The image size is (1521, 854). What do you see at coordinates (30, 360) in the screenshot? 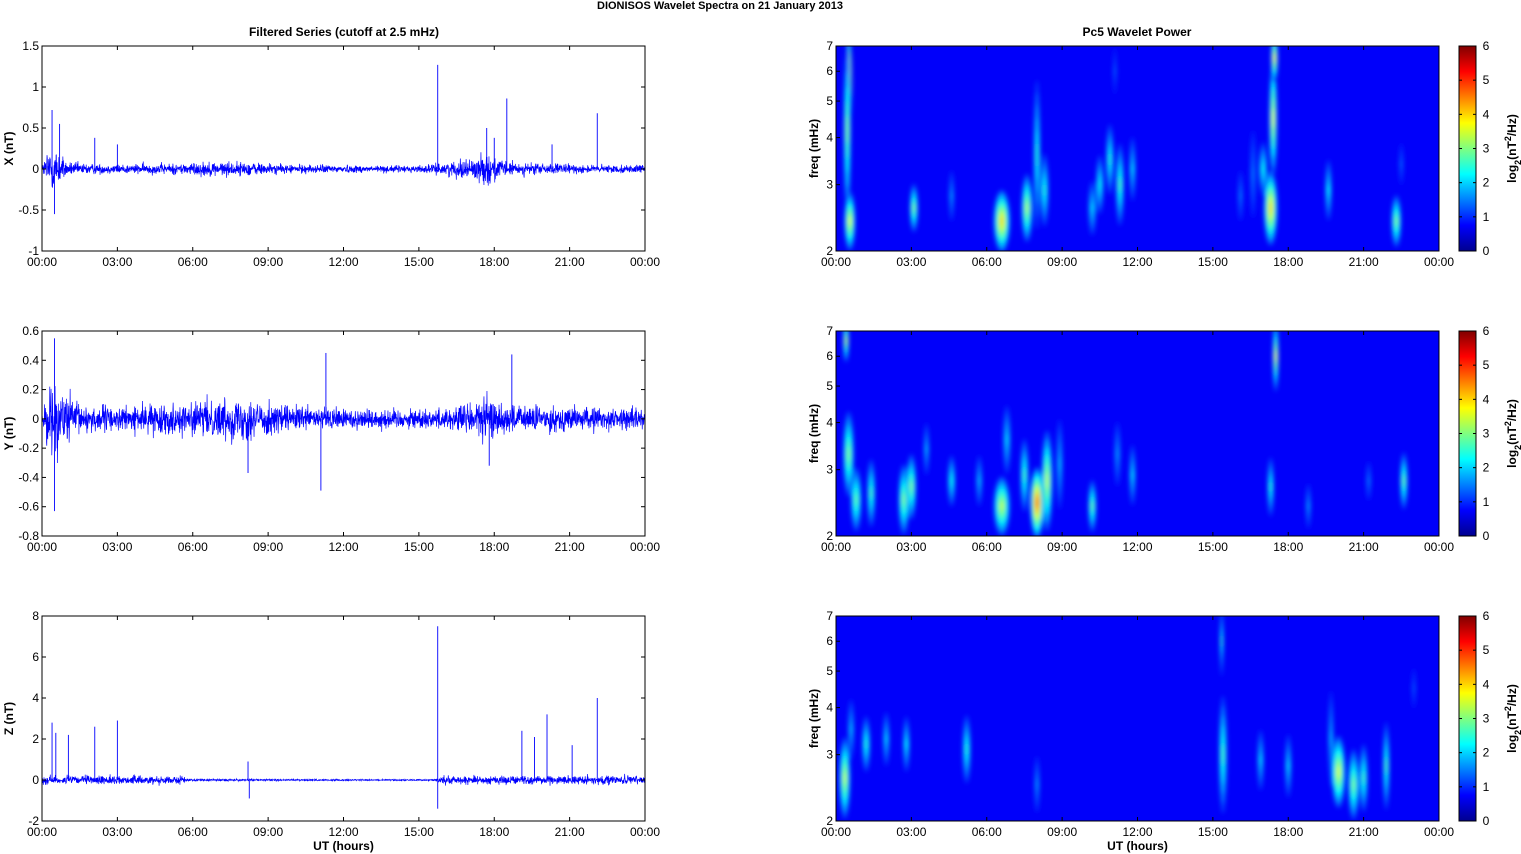
I see `y-tick-label: 0.4` at bounding box center [30, 360].